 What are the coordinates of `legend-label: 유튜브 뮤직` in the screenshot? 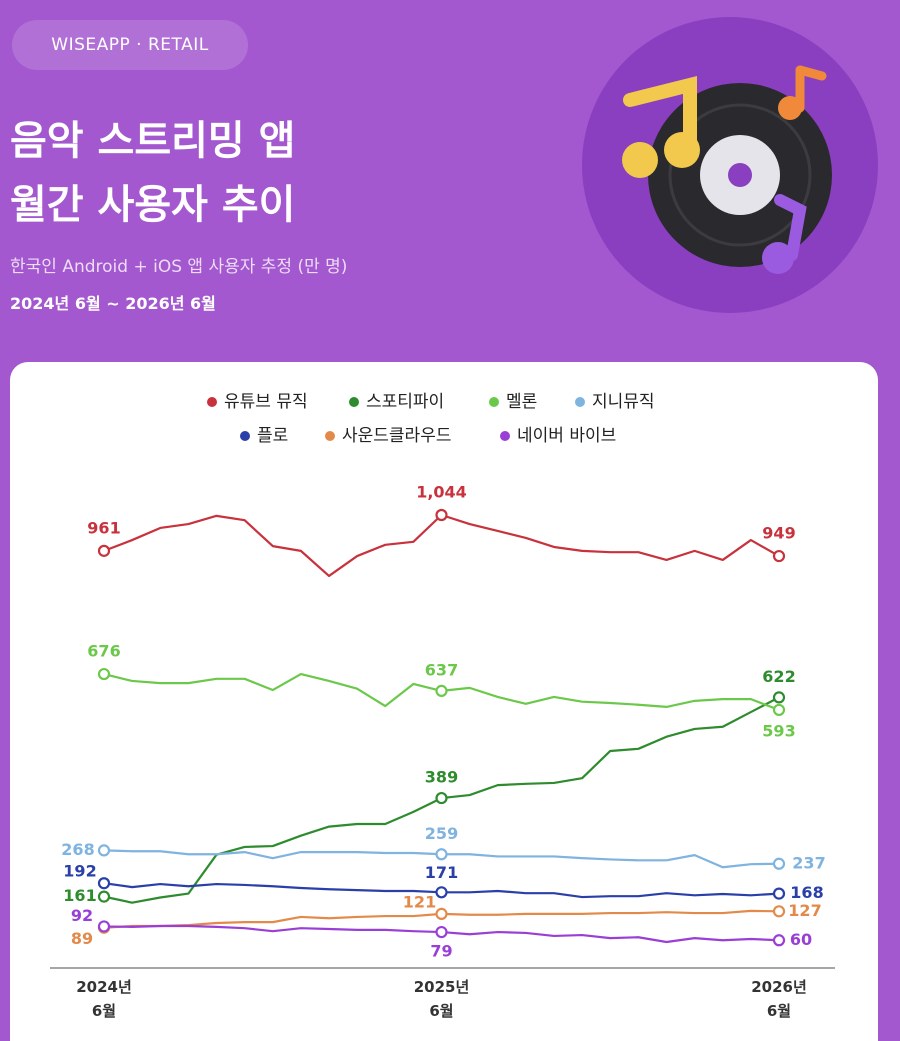 It's located at (266, 402).